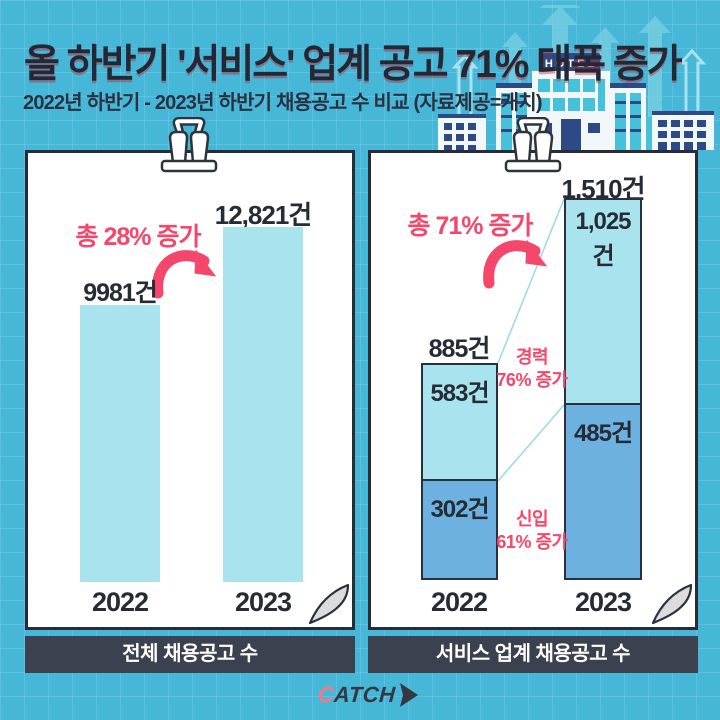  Describe the element at coordinates (263, 404) in the screenshot. I see `bar-2023-total` at that location.